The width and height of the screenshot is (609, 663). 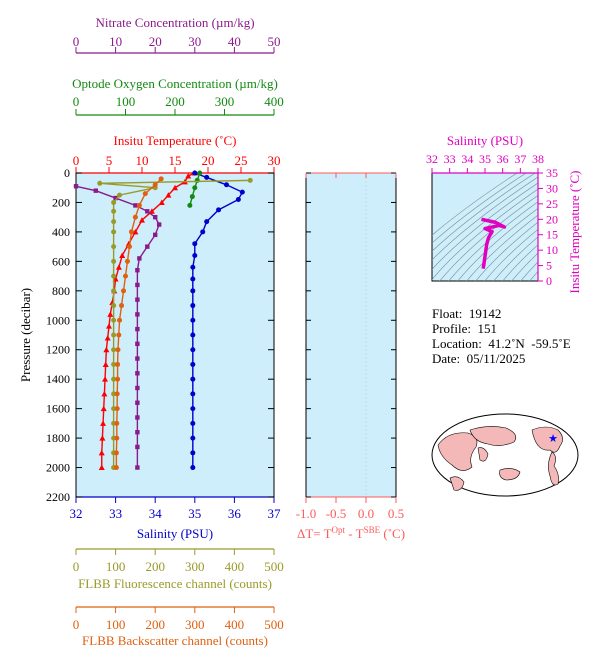 I want to click on float-label: Float:, so click(x=447, y=313).